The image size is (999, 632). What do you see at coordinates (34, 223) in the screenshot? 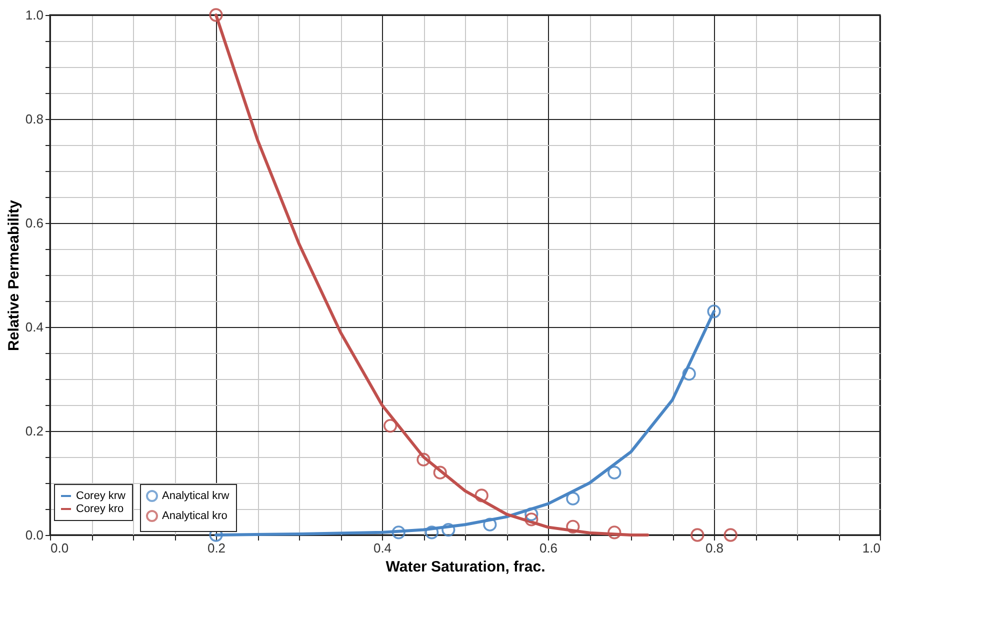
I see `y-tick-label: 0.6` at bounding box center [34, 223].